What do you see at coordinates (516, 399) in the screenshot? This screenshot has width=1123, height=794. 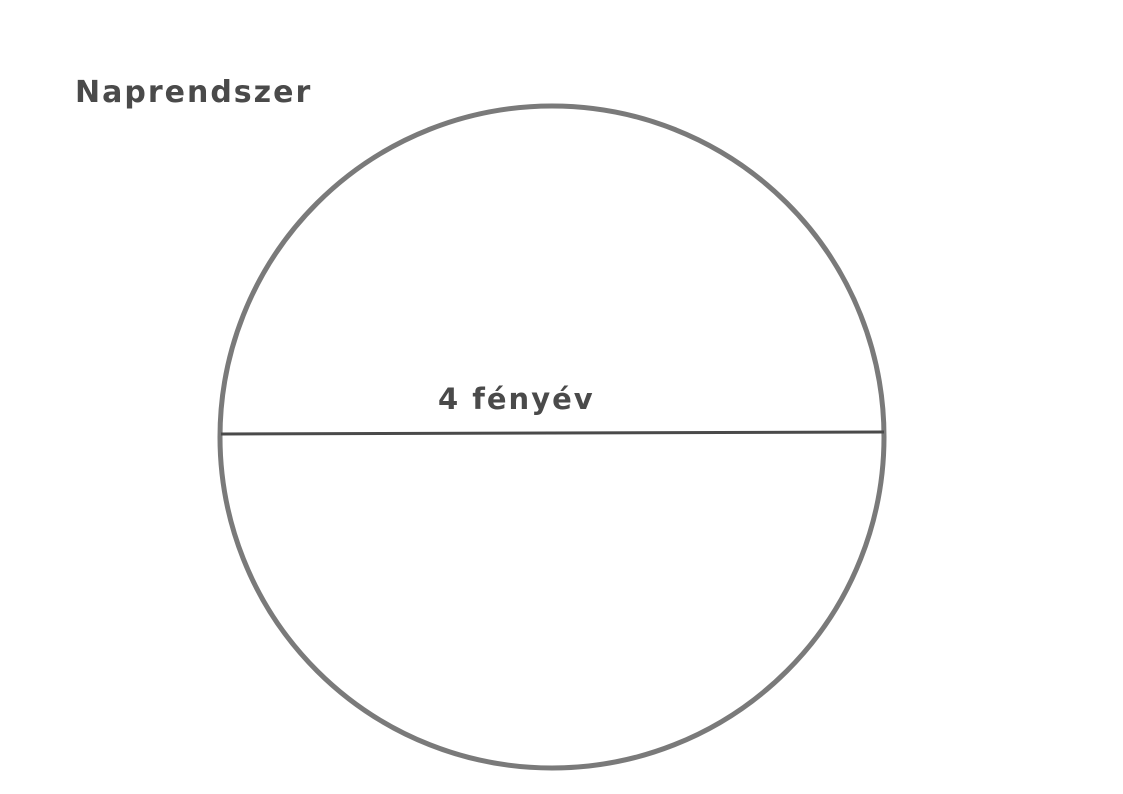 I see `diameter-label: 4 fényév` at bounding box center [516, 399].